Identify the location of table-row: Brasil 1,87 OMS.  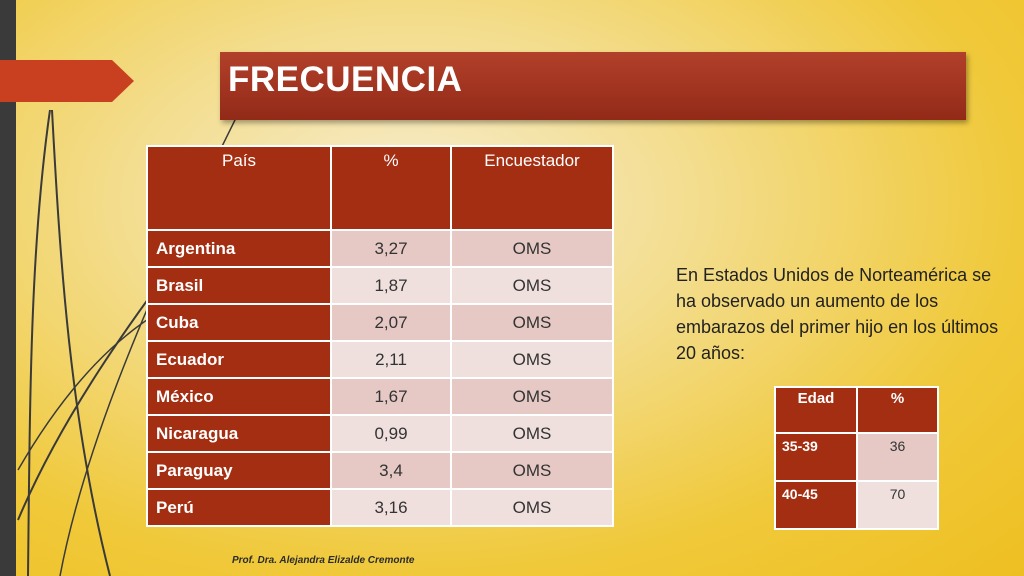
(380, 285).